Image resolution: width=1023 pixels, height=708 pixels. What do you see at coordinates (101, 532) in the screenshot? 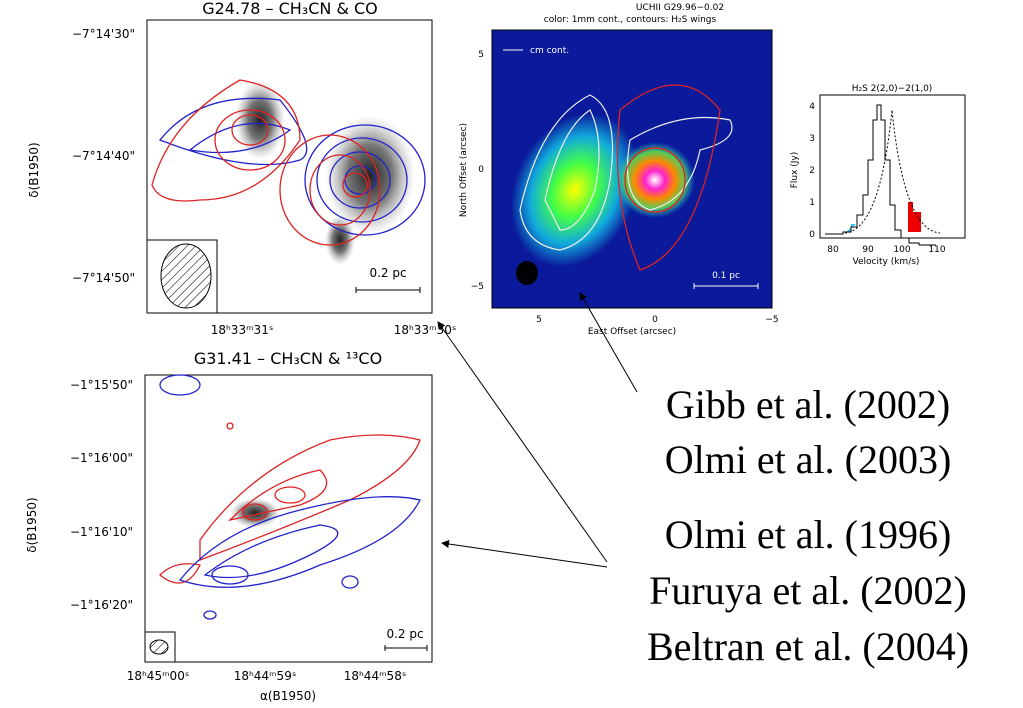
I see `label: −1°16'10"` at bounding box center [101, 532].